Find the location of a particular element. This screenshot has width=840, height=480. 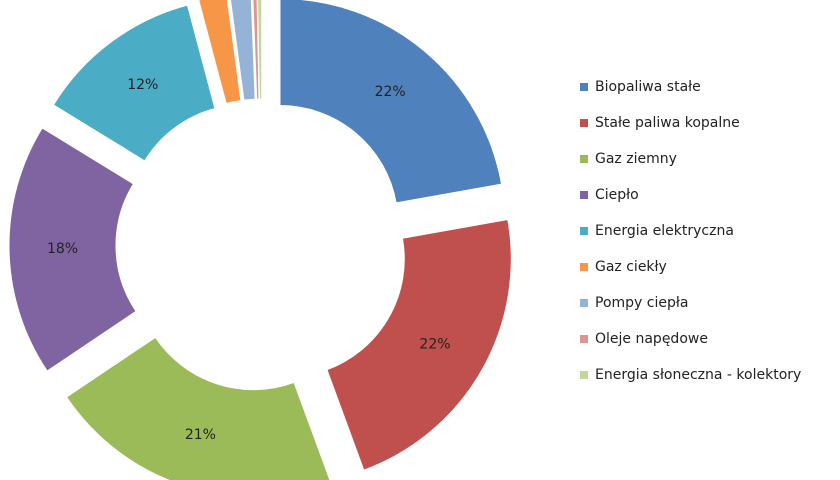

legend-label: Pompy ciepła is located at coordinates (641, 303).